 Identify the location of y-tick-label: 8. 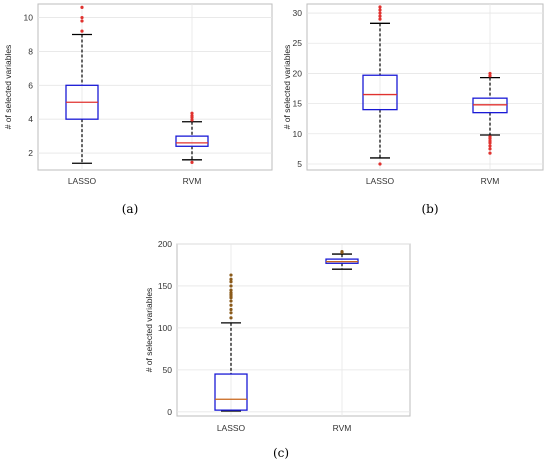
(30, 51).